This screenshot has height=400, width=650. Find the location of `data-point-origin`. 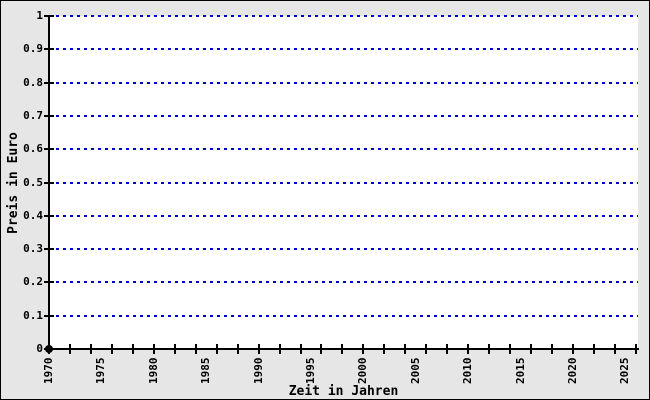

data-point-origin is located at coordinates (49, 349).